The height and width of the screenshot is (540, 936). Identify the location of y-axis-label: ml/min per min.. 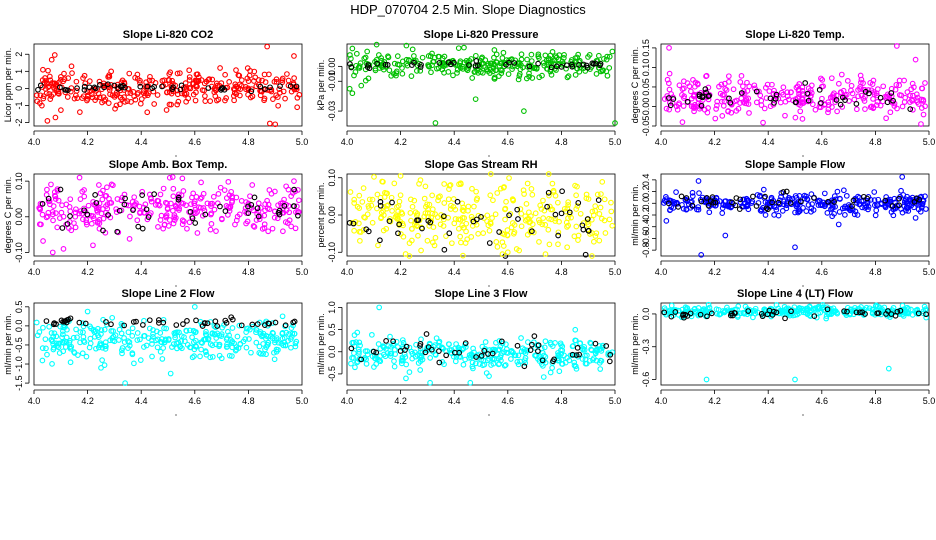
(635, 215).